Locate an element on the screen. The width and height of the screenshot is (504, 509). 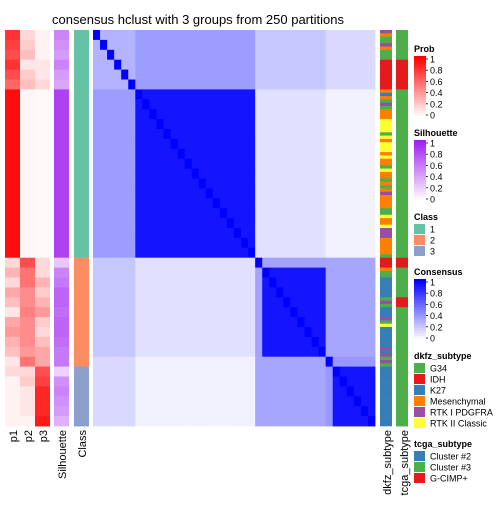
legend-tick-label: 0.6 is located at coordinates (436, 305).